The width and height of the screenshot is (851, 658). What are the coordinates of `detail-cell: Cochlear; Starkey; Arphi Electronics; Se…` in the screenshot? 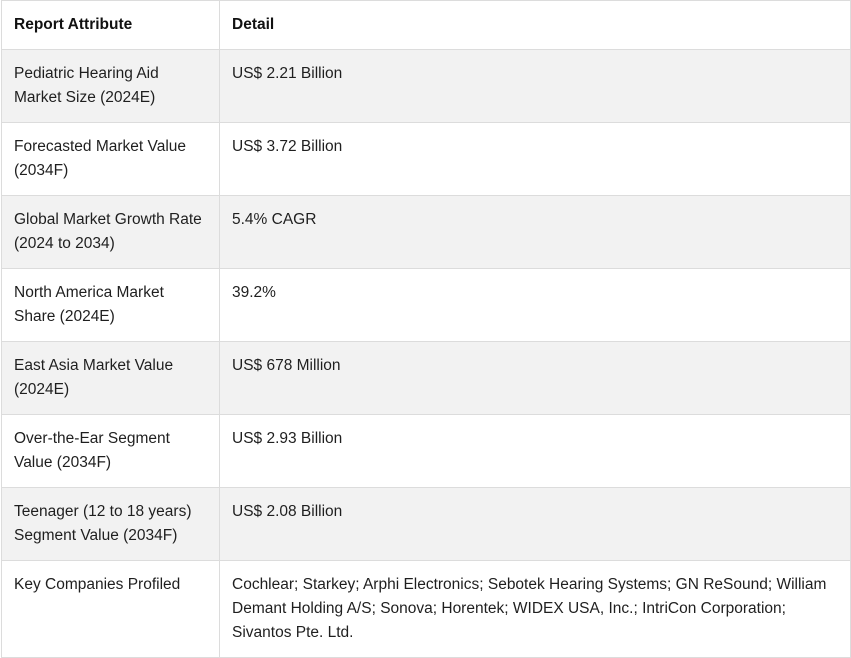 It's located at (535, 609).